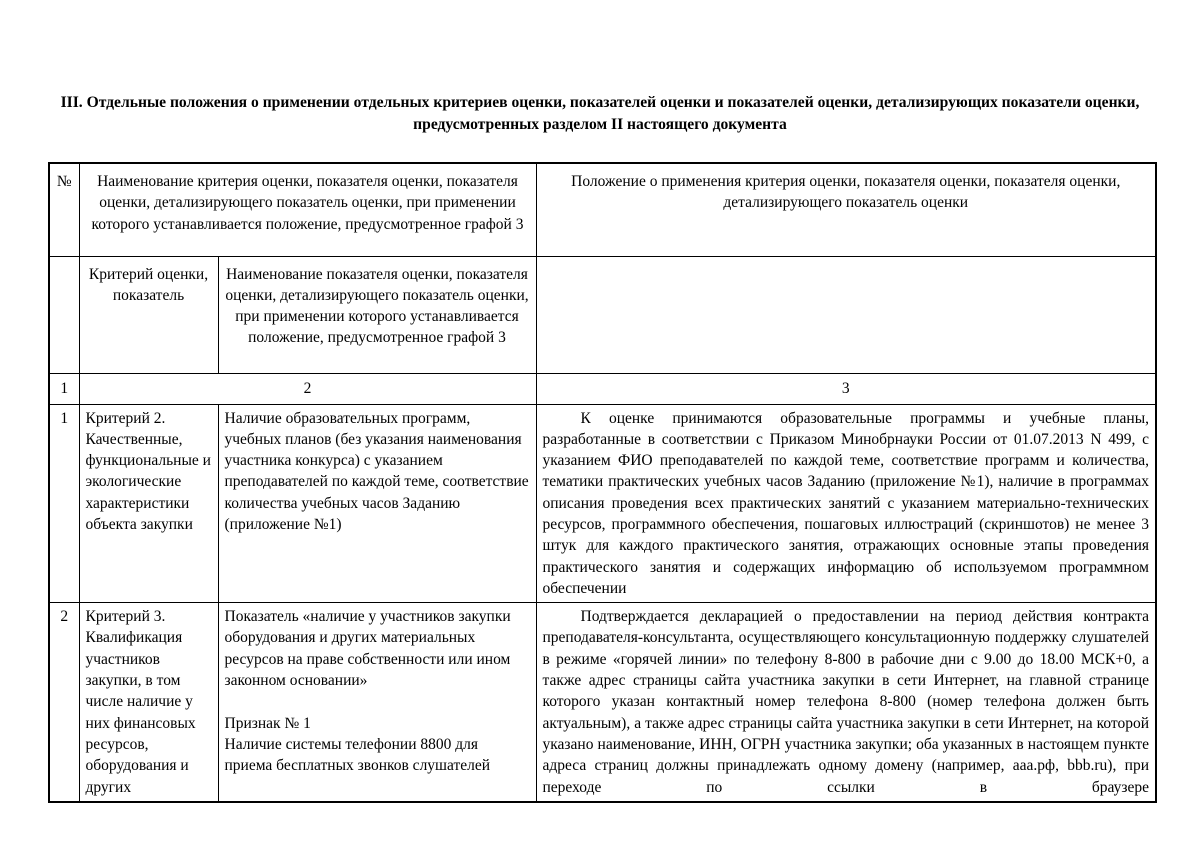  What do you see at coordinates (267, 723) in the screenshot?
I see `indicator-sign-title: Признак № 1` at bounding box center [267, 723].